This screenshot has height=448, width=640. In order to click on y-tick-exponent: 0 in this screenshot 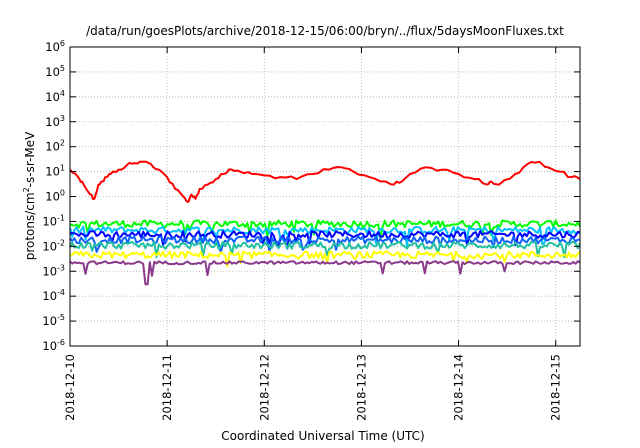, I will do `click(62, 193)`.